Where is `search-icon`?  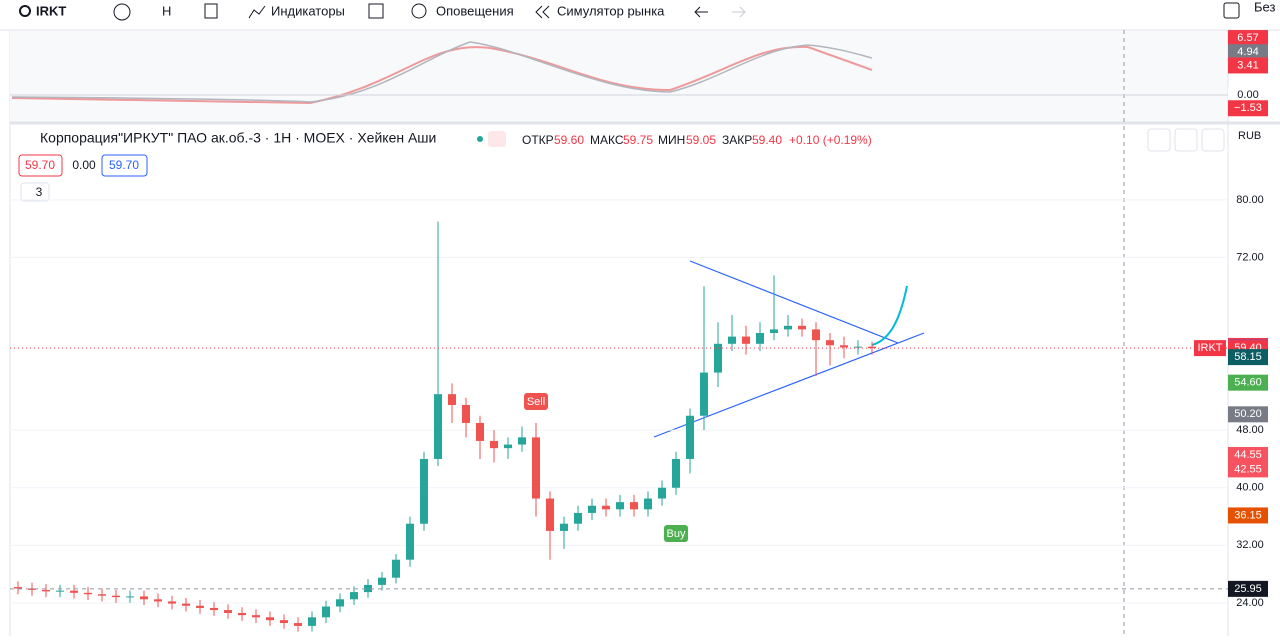
search-icon is located at coordinates (25, 11).